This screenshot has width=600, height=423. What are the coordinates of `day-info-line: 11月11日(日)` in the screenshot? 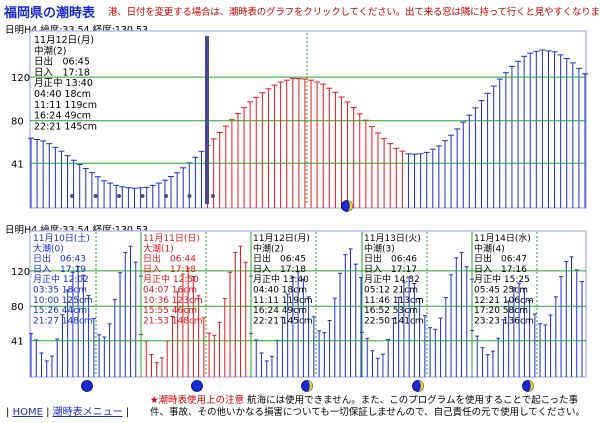 It's located at (171, 238).